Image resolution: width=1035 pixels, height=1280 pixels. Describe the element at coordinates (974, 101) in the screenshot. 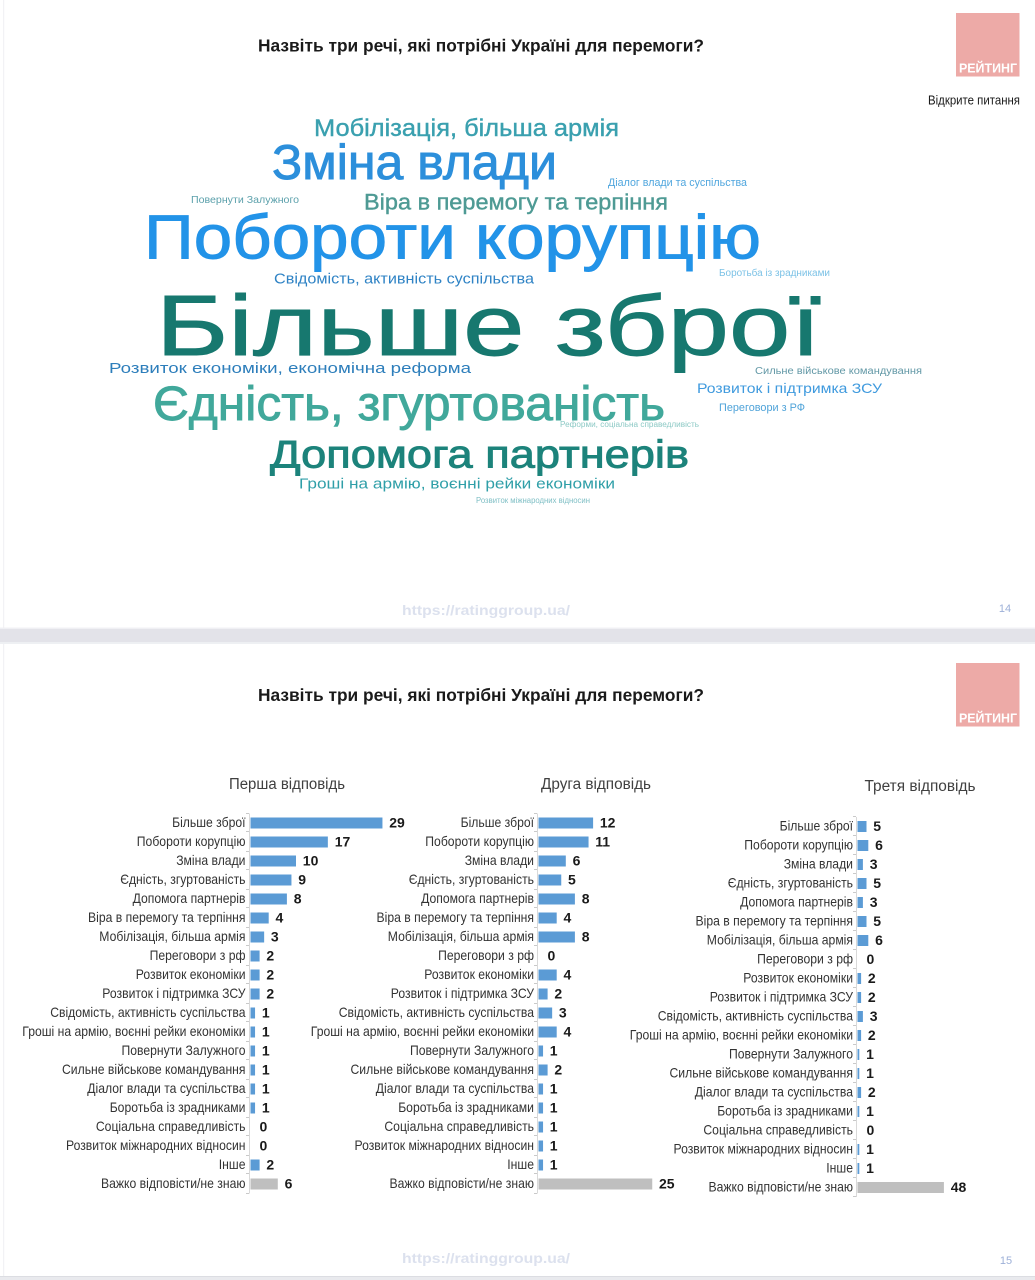

I see `svg-text: Відкрите питання` at that location.